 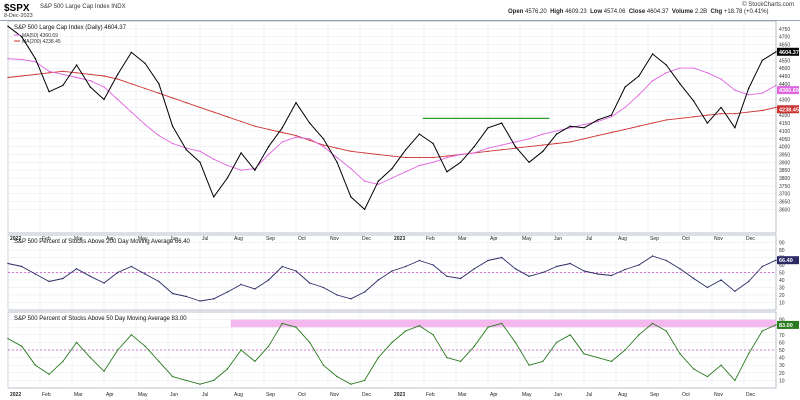 What do you see at coordinates (784, 61) in the screenshot?
I see `y-tick-label: 4550` at bounding box center [784, 61].